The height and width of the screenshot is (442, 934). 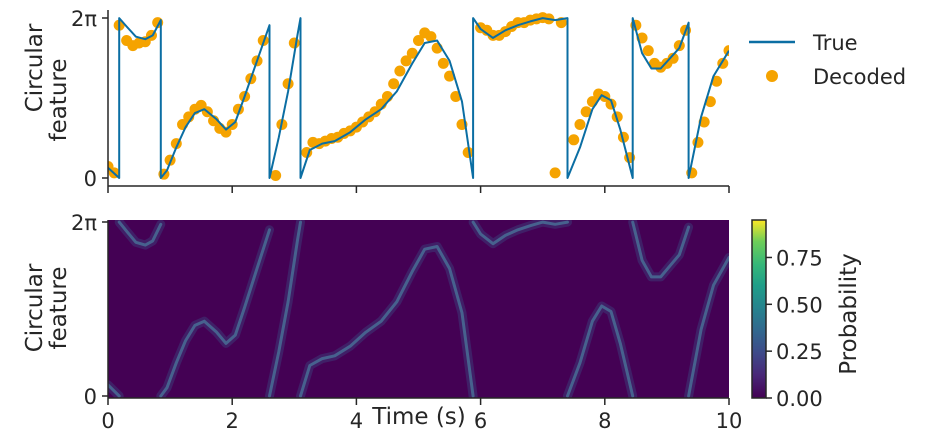 I want to click on bottom-ylabel-line2: feature, so click(x=59, y=307).